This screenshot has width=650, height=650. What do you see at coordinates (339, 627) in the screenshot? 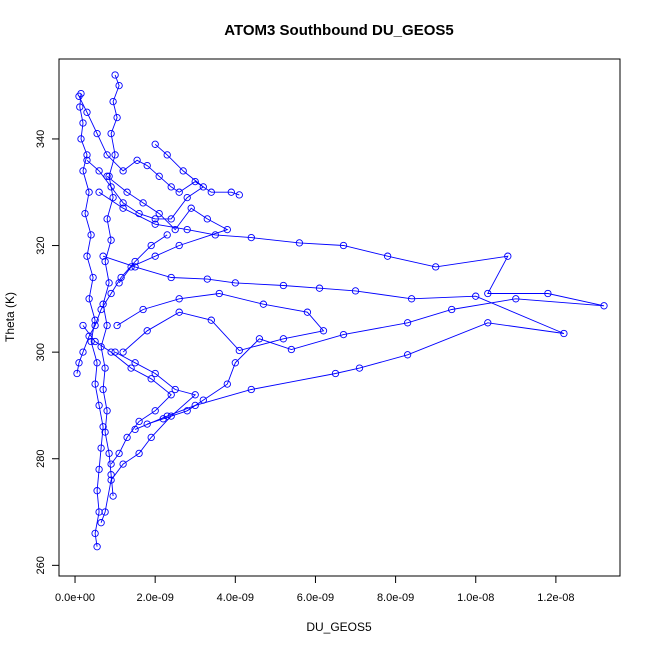
I see `x-axis-label: DU_GEOS5` at bounding box center [339, 627].